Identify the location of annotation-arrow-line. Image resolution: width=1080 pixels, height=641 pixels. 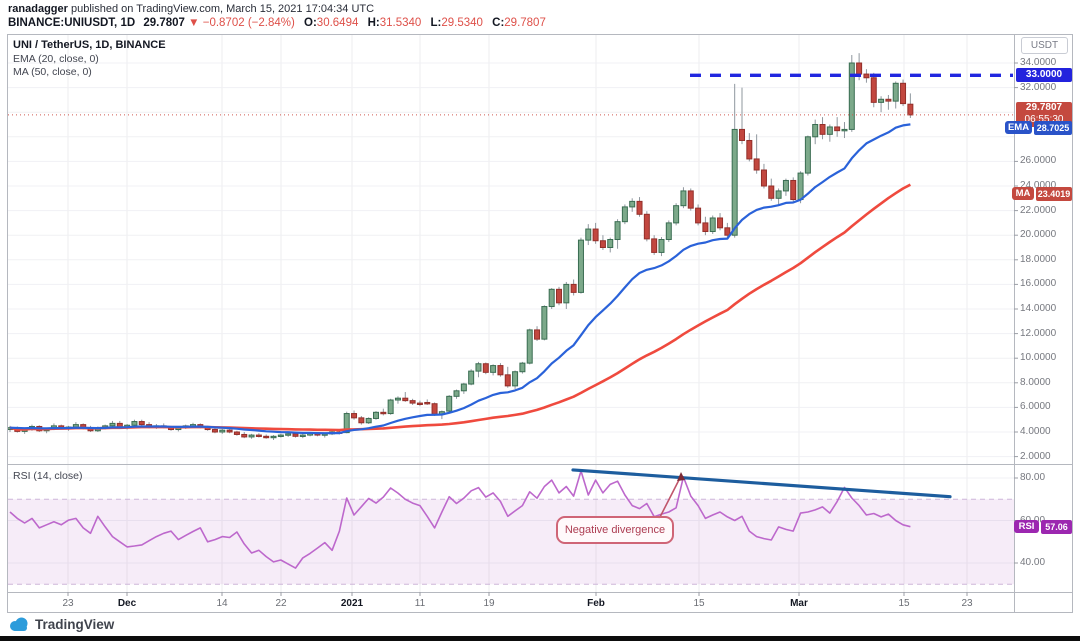
(670, 497).